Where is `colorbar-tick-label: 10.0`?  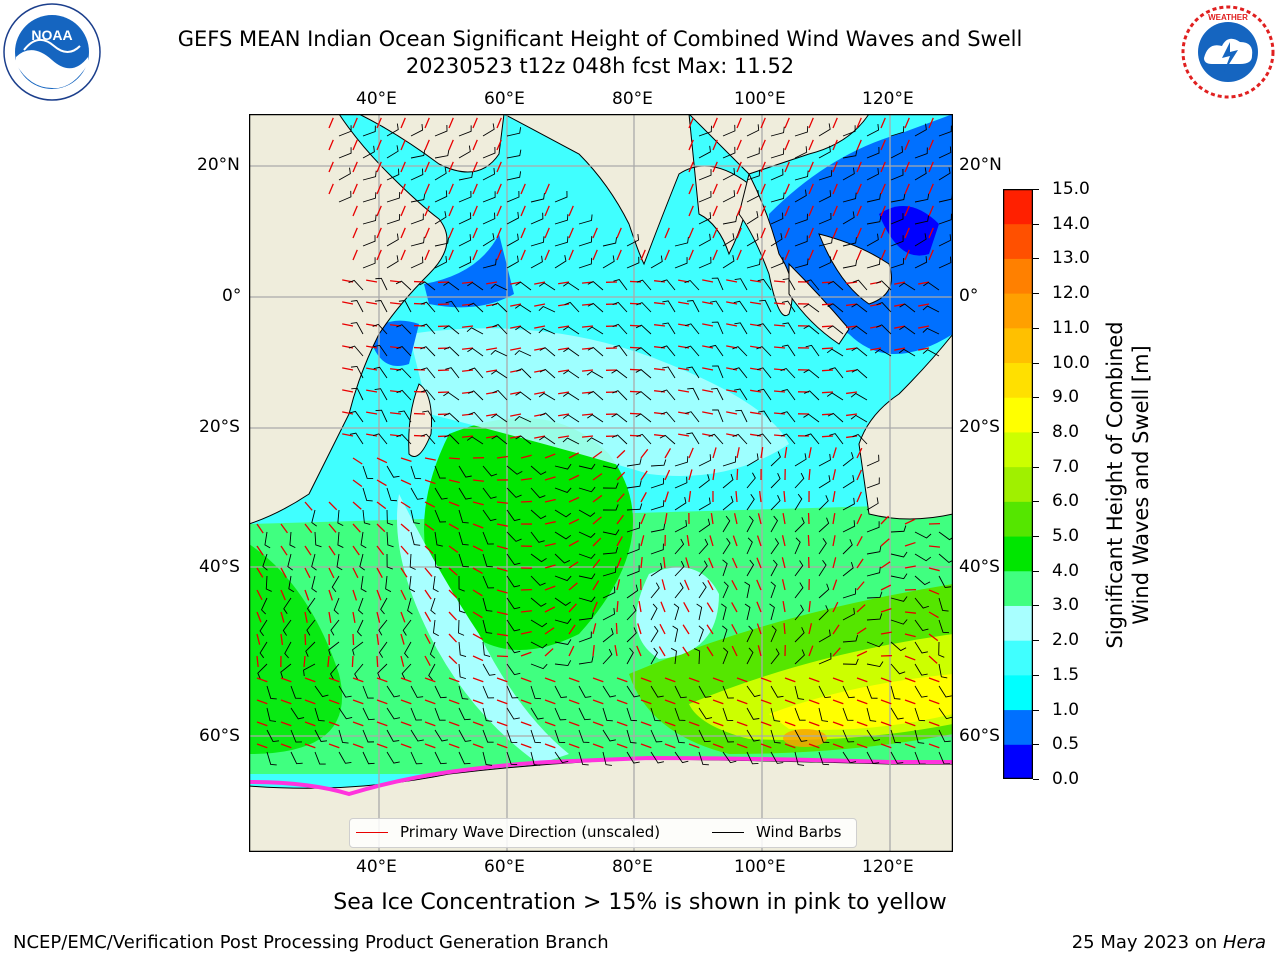 colorbar-tick-label: 10.0 is located at coordinates (1071, 362).